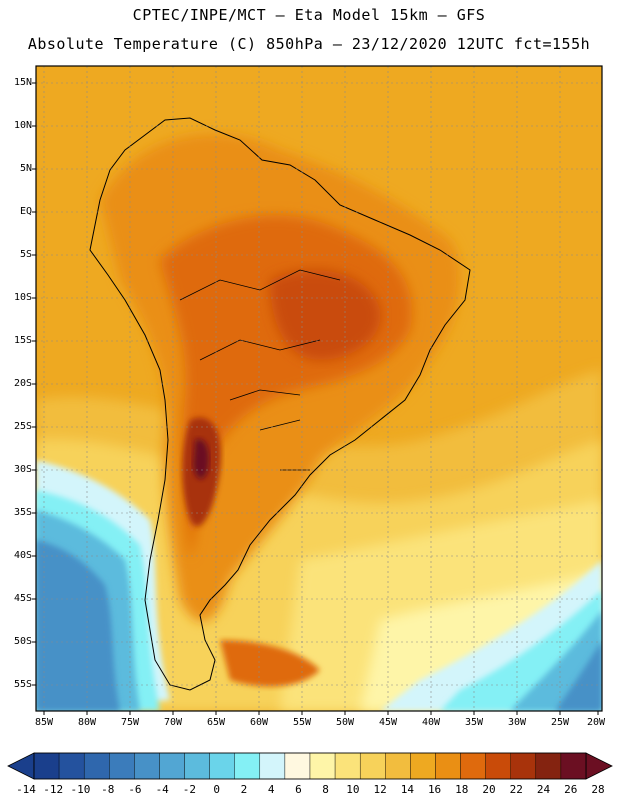  What do you see at coordinates (244, 789) in the screenshot?
I see `colorbar-label: 2` at bounding box center [244, 789].